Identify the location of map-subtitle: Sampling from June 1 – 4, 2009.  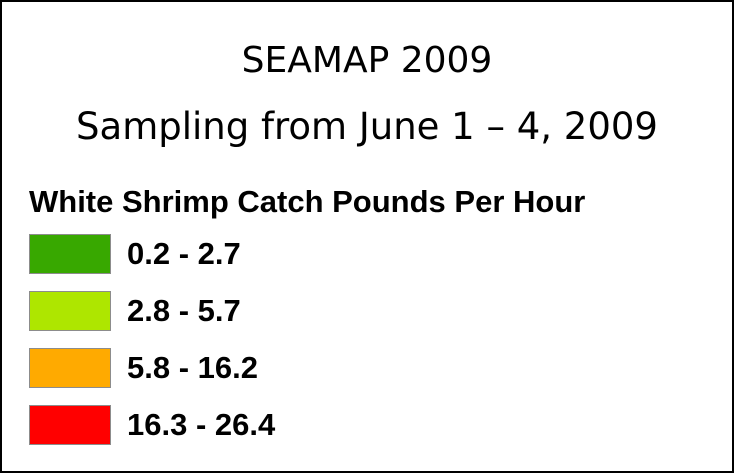
(367, 126).